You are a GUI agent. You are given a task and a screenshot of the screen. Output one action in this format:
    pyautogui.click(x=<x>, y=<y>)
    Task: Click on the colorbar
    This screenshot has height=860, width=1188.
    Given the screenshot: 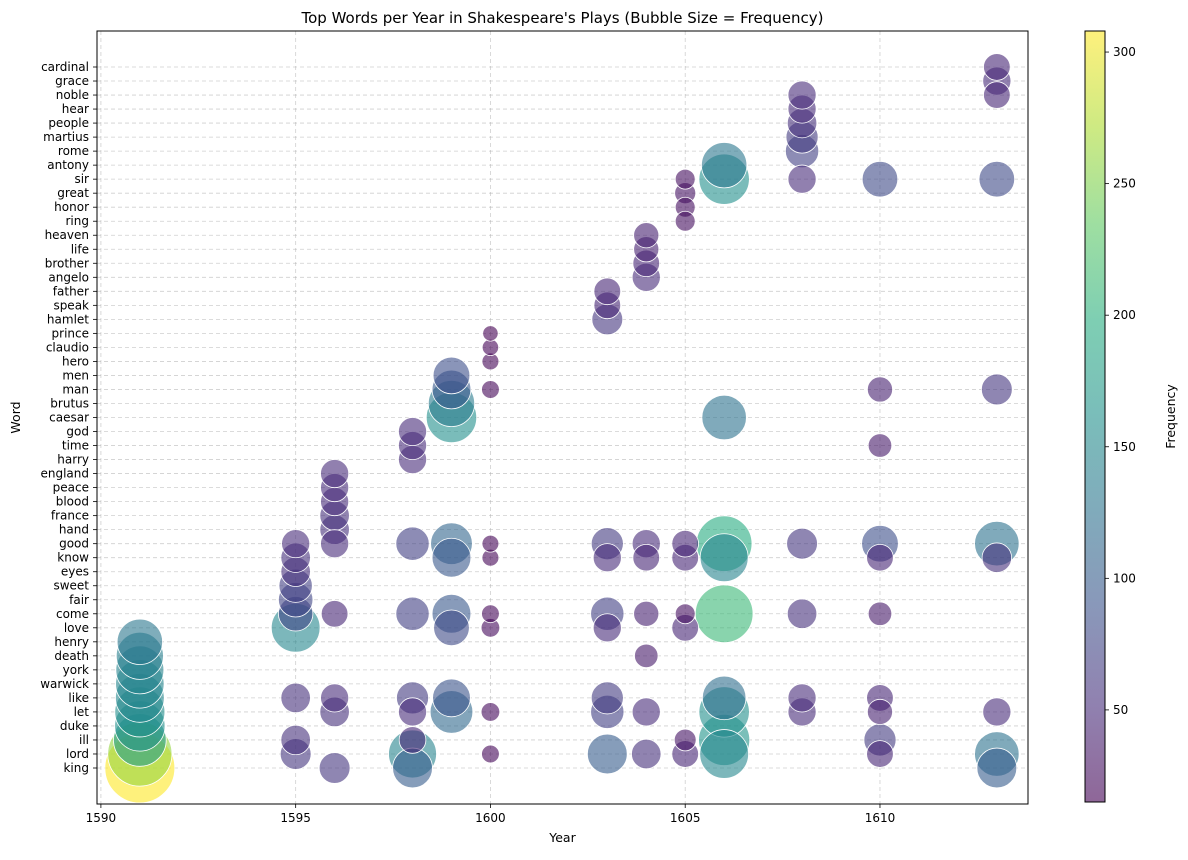 What is the action you would take?
    pyautogui.click(x=1095, y=416)
    